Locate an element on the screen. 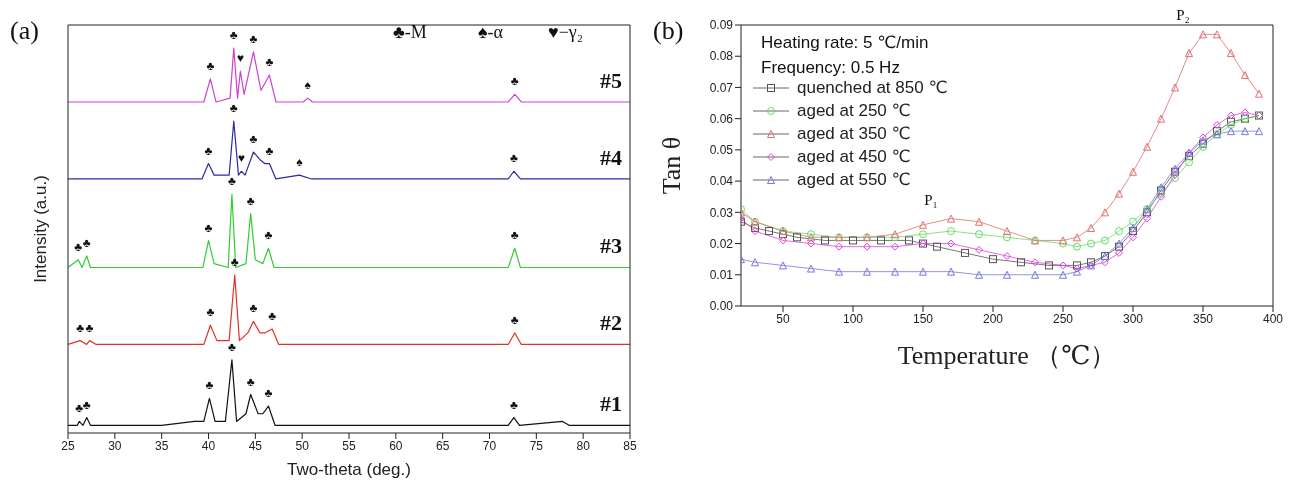 The width and height of the screenshot is (1295, 501). x-axis-title: Temperature （℃） is located at coordinates (1007, 355).